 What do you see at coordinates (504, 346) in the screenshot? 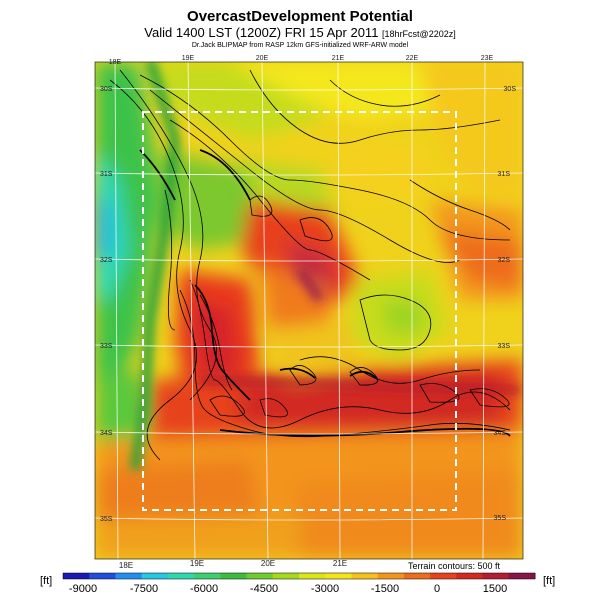
I see `lat-label-right: 33S` at bounding box center [504, 346].